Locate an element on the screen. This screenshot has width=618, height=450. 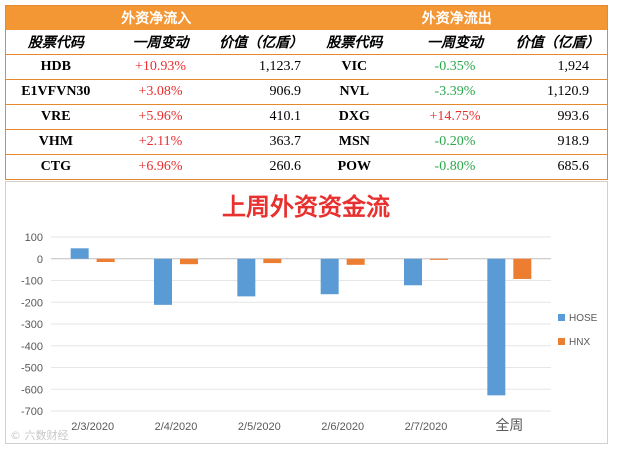
x-tick-label: 2/5/2020 is located at coordinates (259, 427).